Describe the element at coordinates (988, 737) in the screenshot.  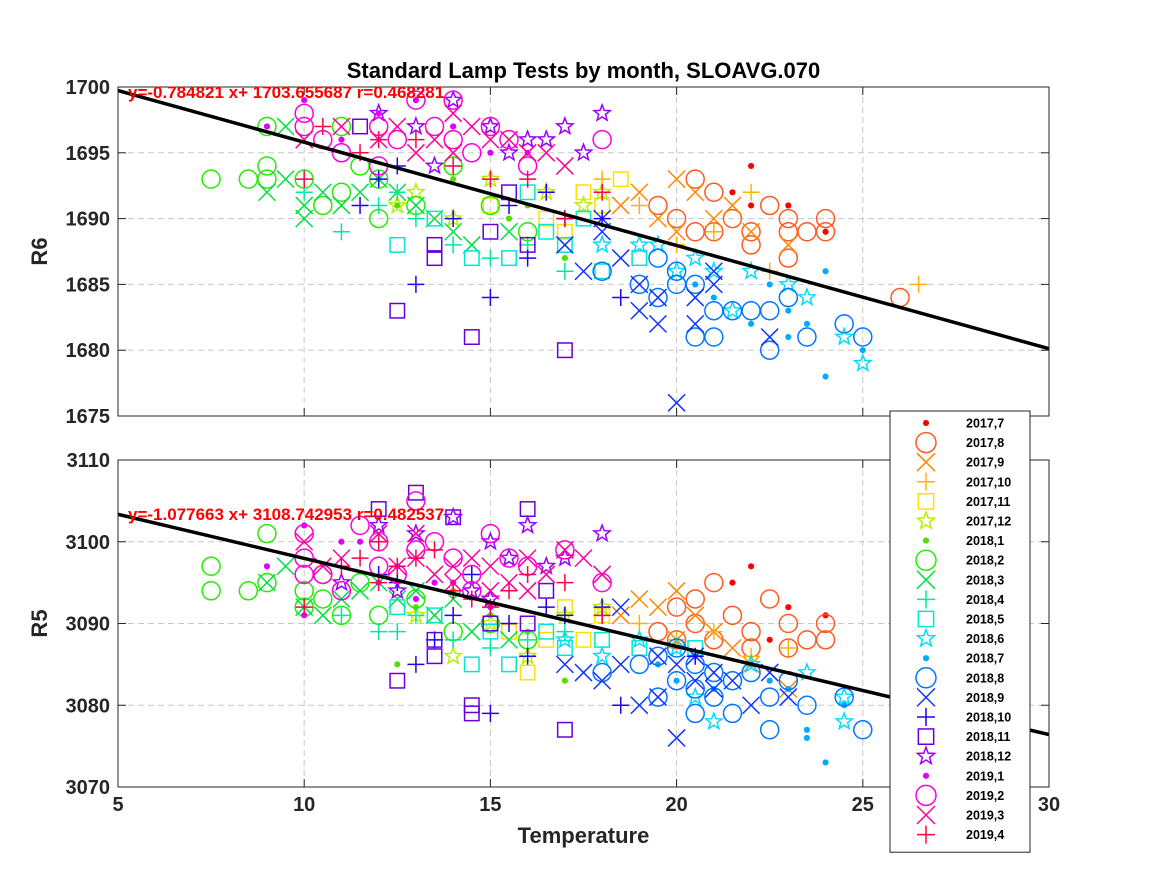
I see `legend-label: 2018,11` at that location.